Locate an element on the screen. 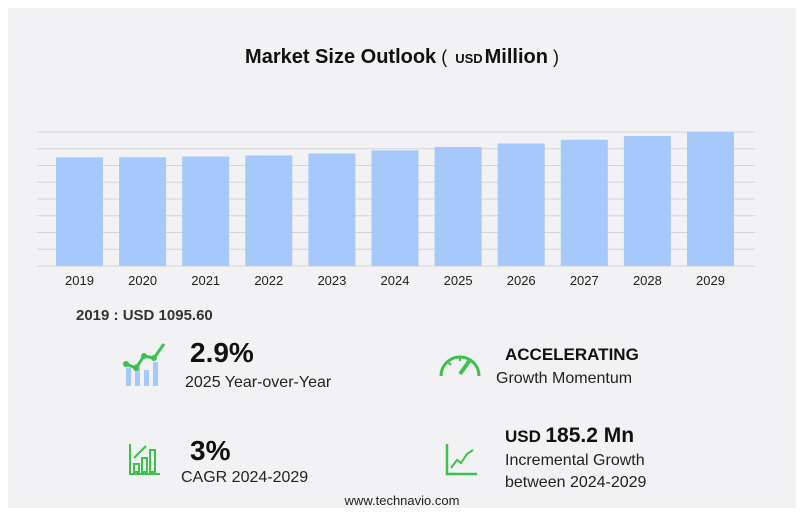  bar-2024 is located at coordinates (395, 208).